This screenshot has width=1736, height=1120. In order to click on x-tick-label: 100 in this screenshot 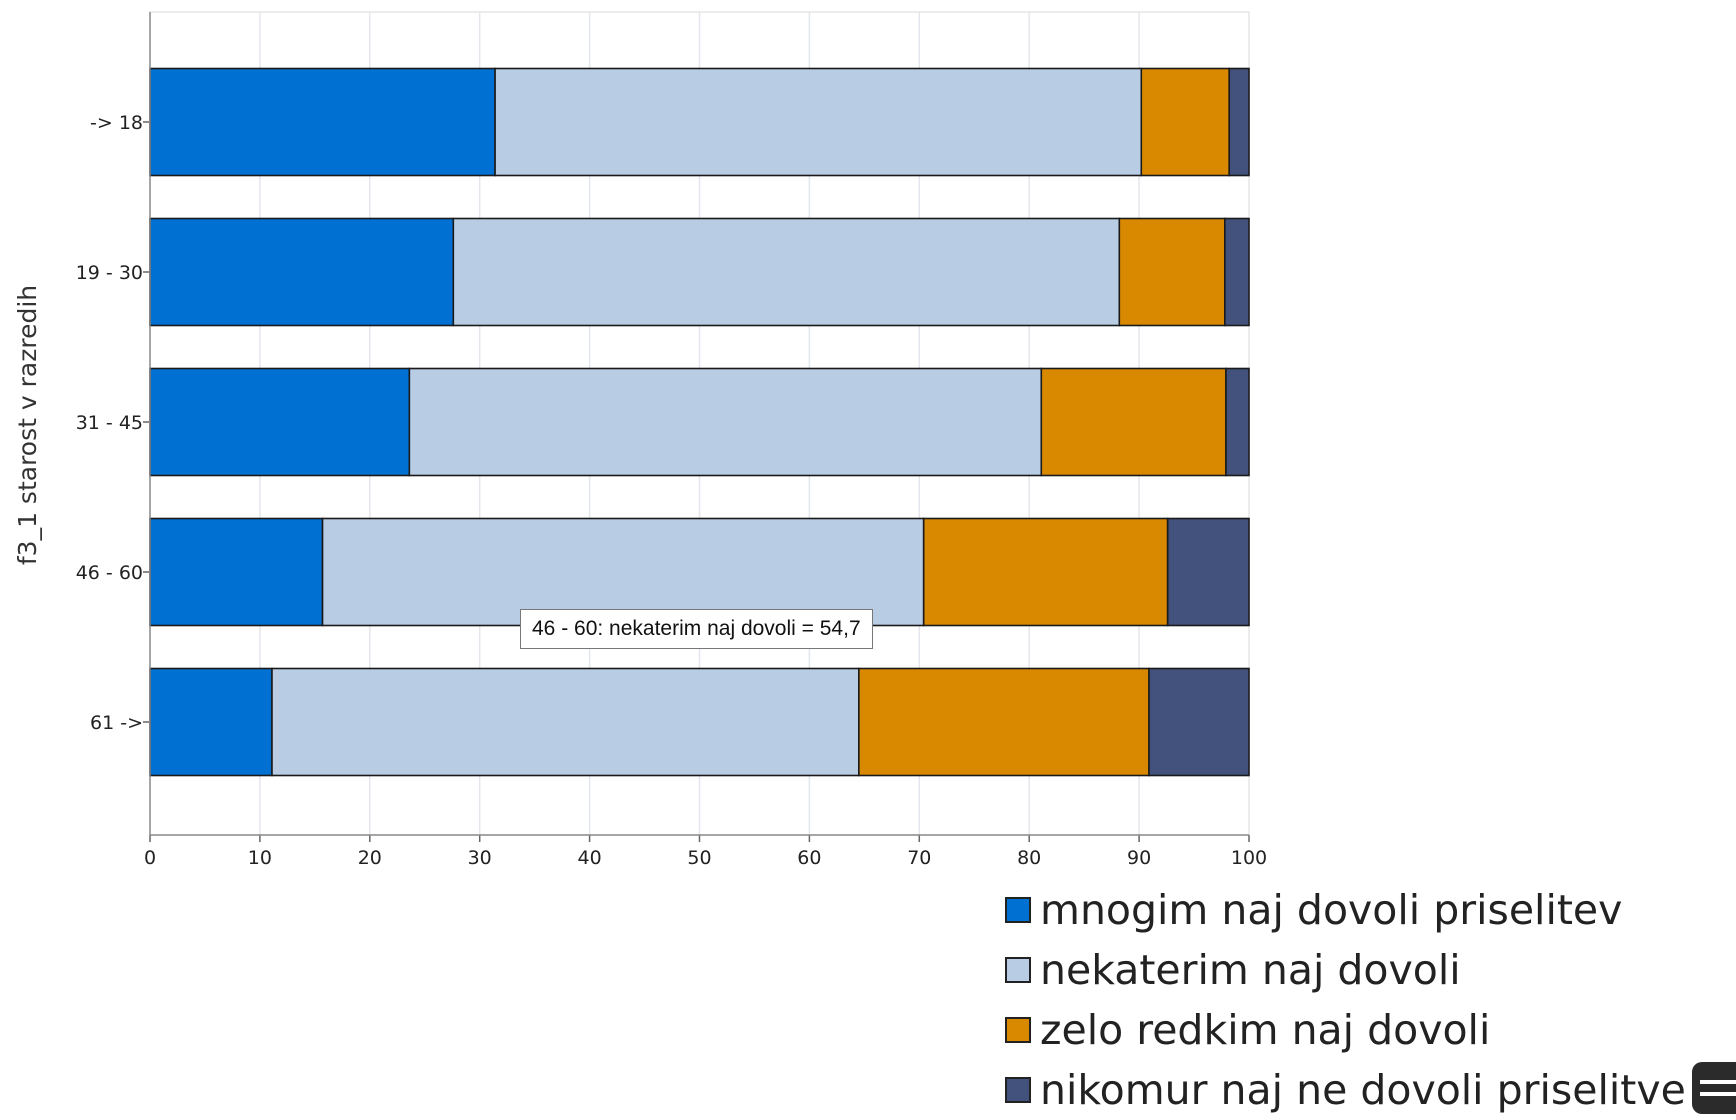, I will do `click(1249, 858)`.